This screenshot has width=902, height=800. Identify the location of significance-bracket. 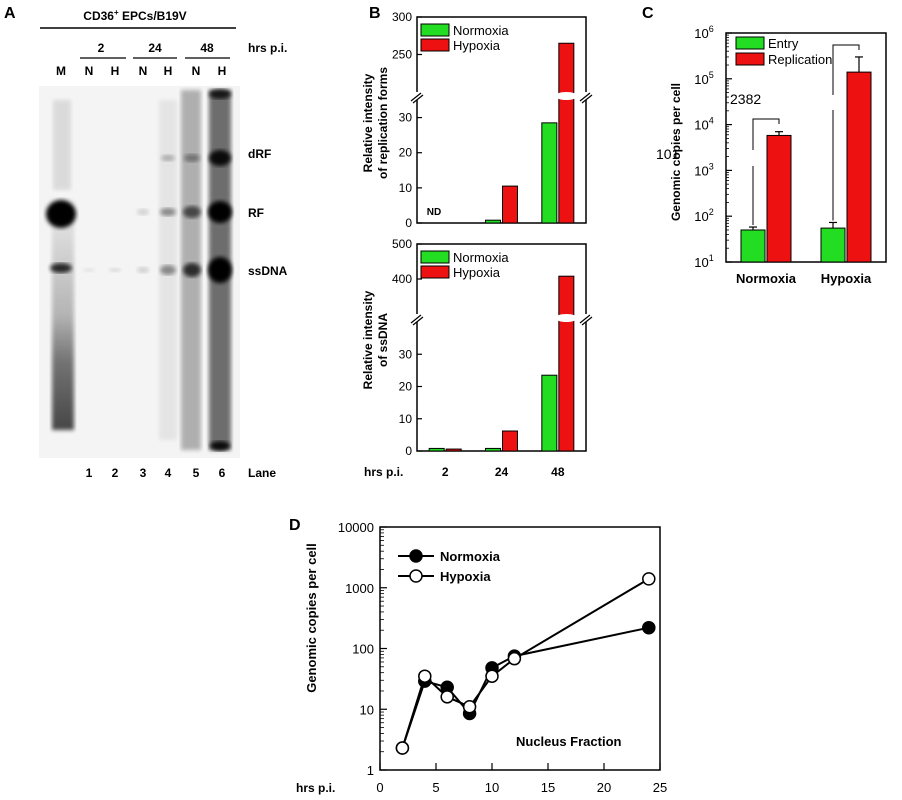
(846, 69).